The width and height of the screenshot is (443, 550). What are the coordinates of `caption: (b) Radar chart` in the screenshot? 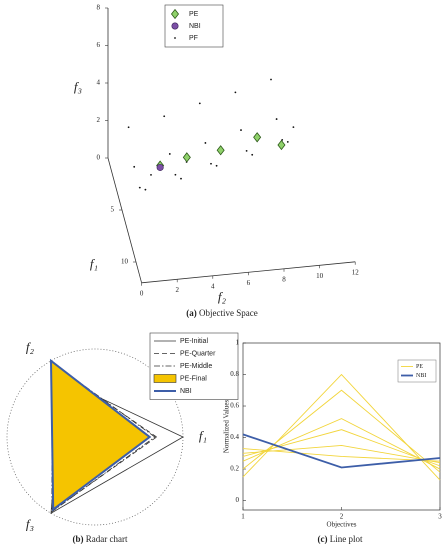 It's located at (100, 539).